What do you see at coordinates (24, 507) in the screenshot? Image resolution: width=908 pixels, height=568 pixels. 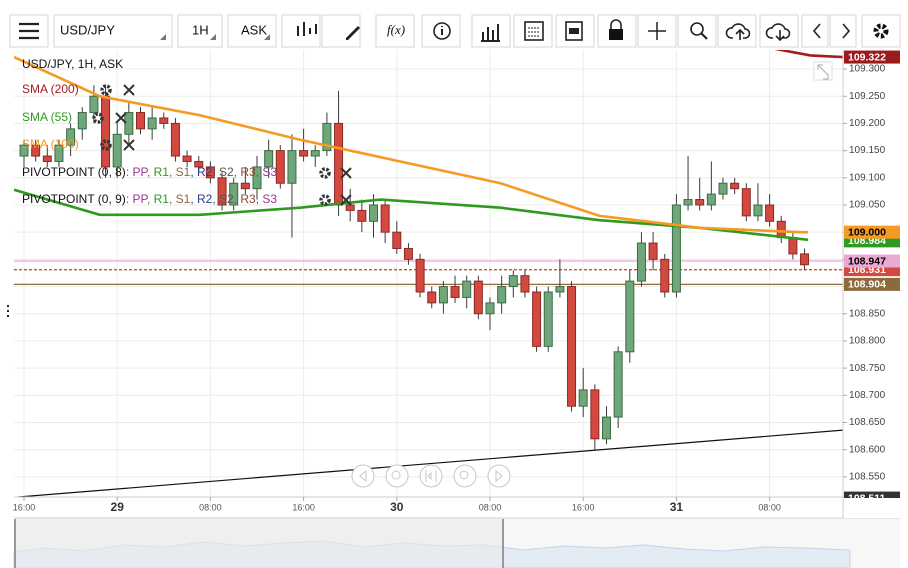 I see `x-tick-label: 16:00` at bounding box center [24, 507].